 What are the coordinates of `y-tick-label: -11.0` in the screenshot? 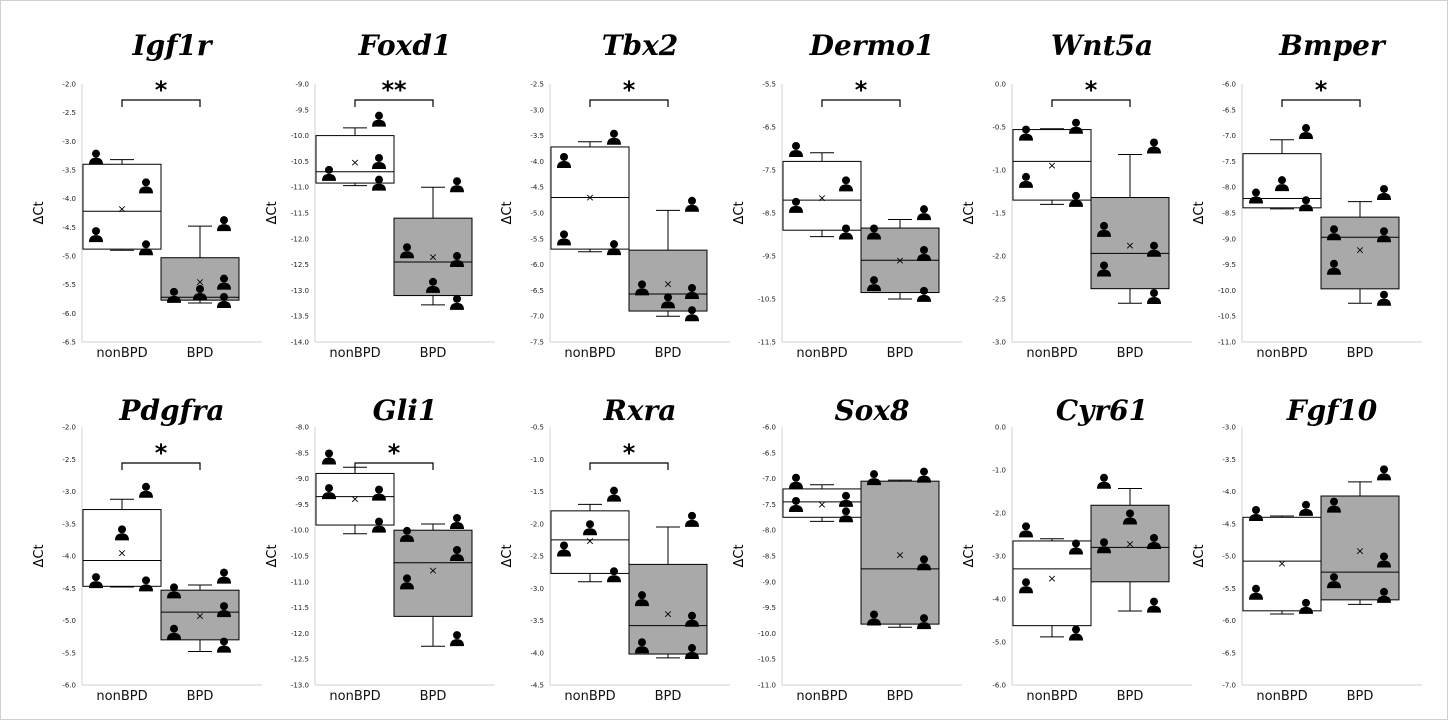 It's located at (767, 686).